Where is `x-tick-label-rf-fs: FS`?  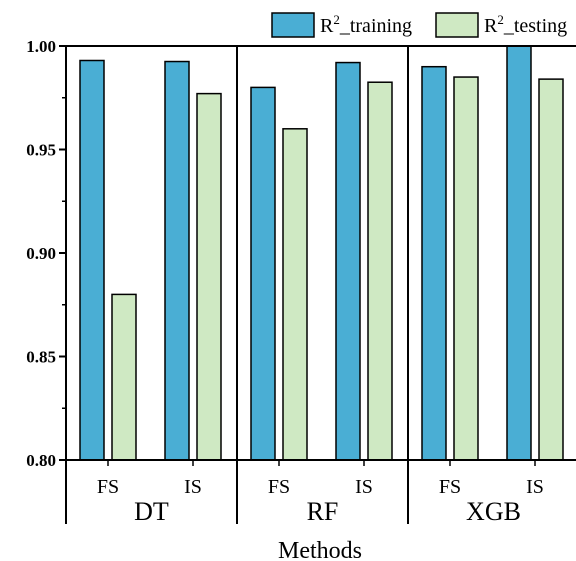
x-tick-label-rf-fs: FS is located at coordinates (279, 487).